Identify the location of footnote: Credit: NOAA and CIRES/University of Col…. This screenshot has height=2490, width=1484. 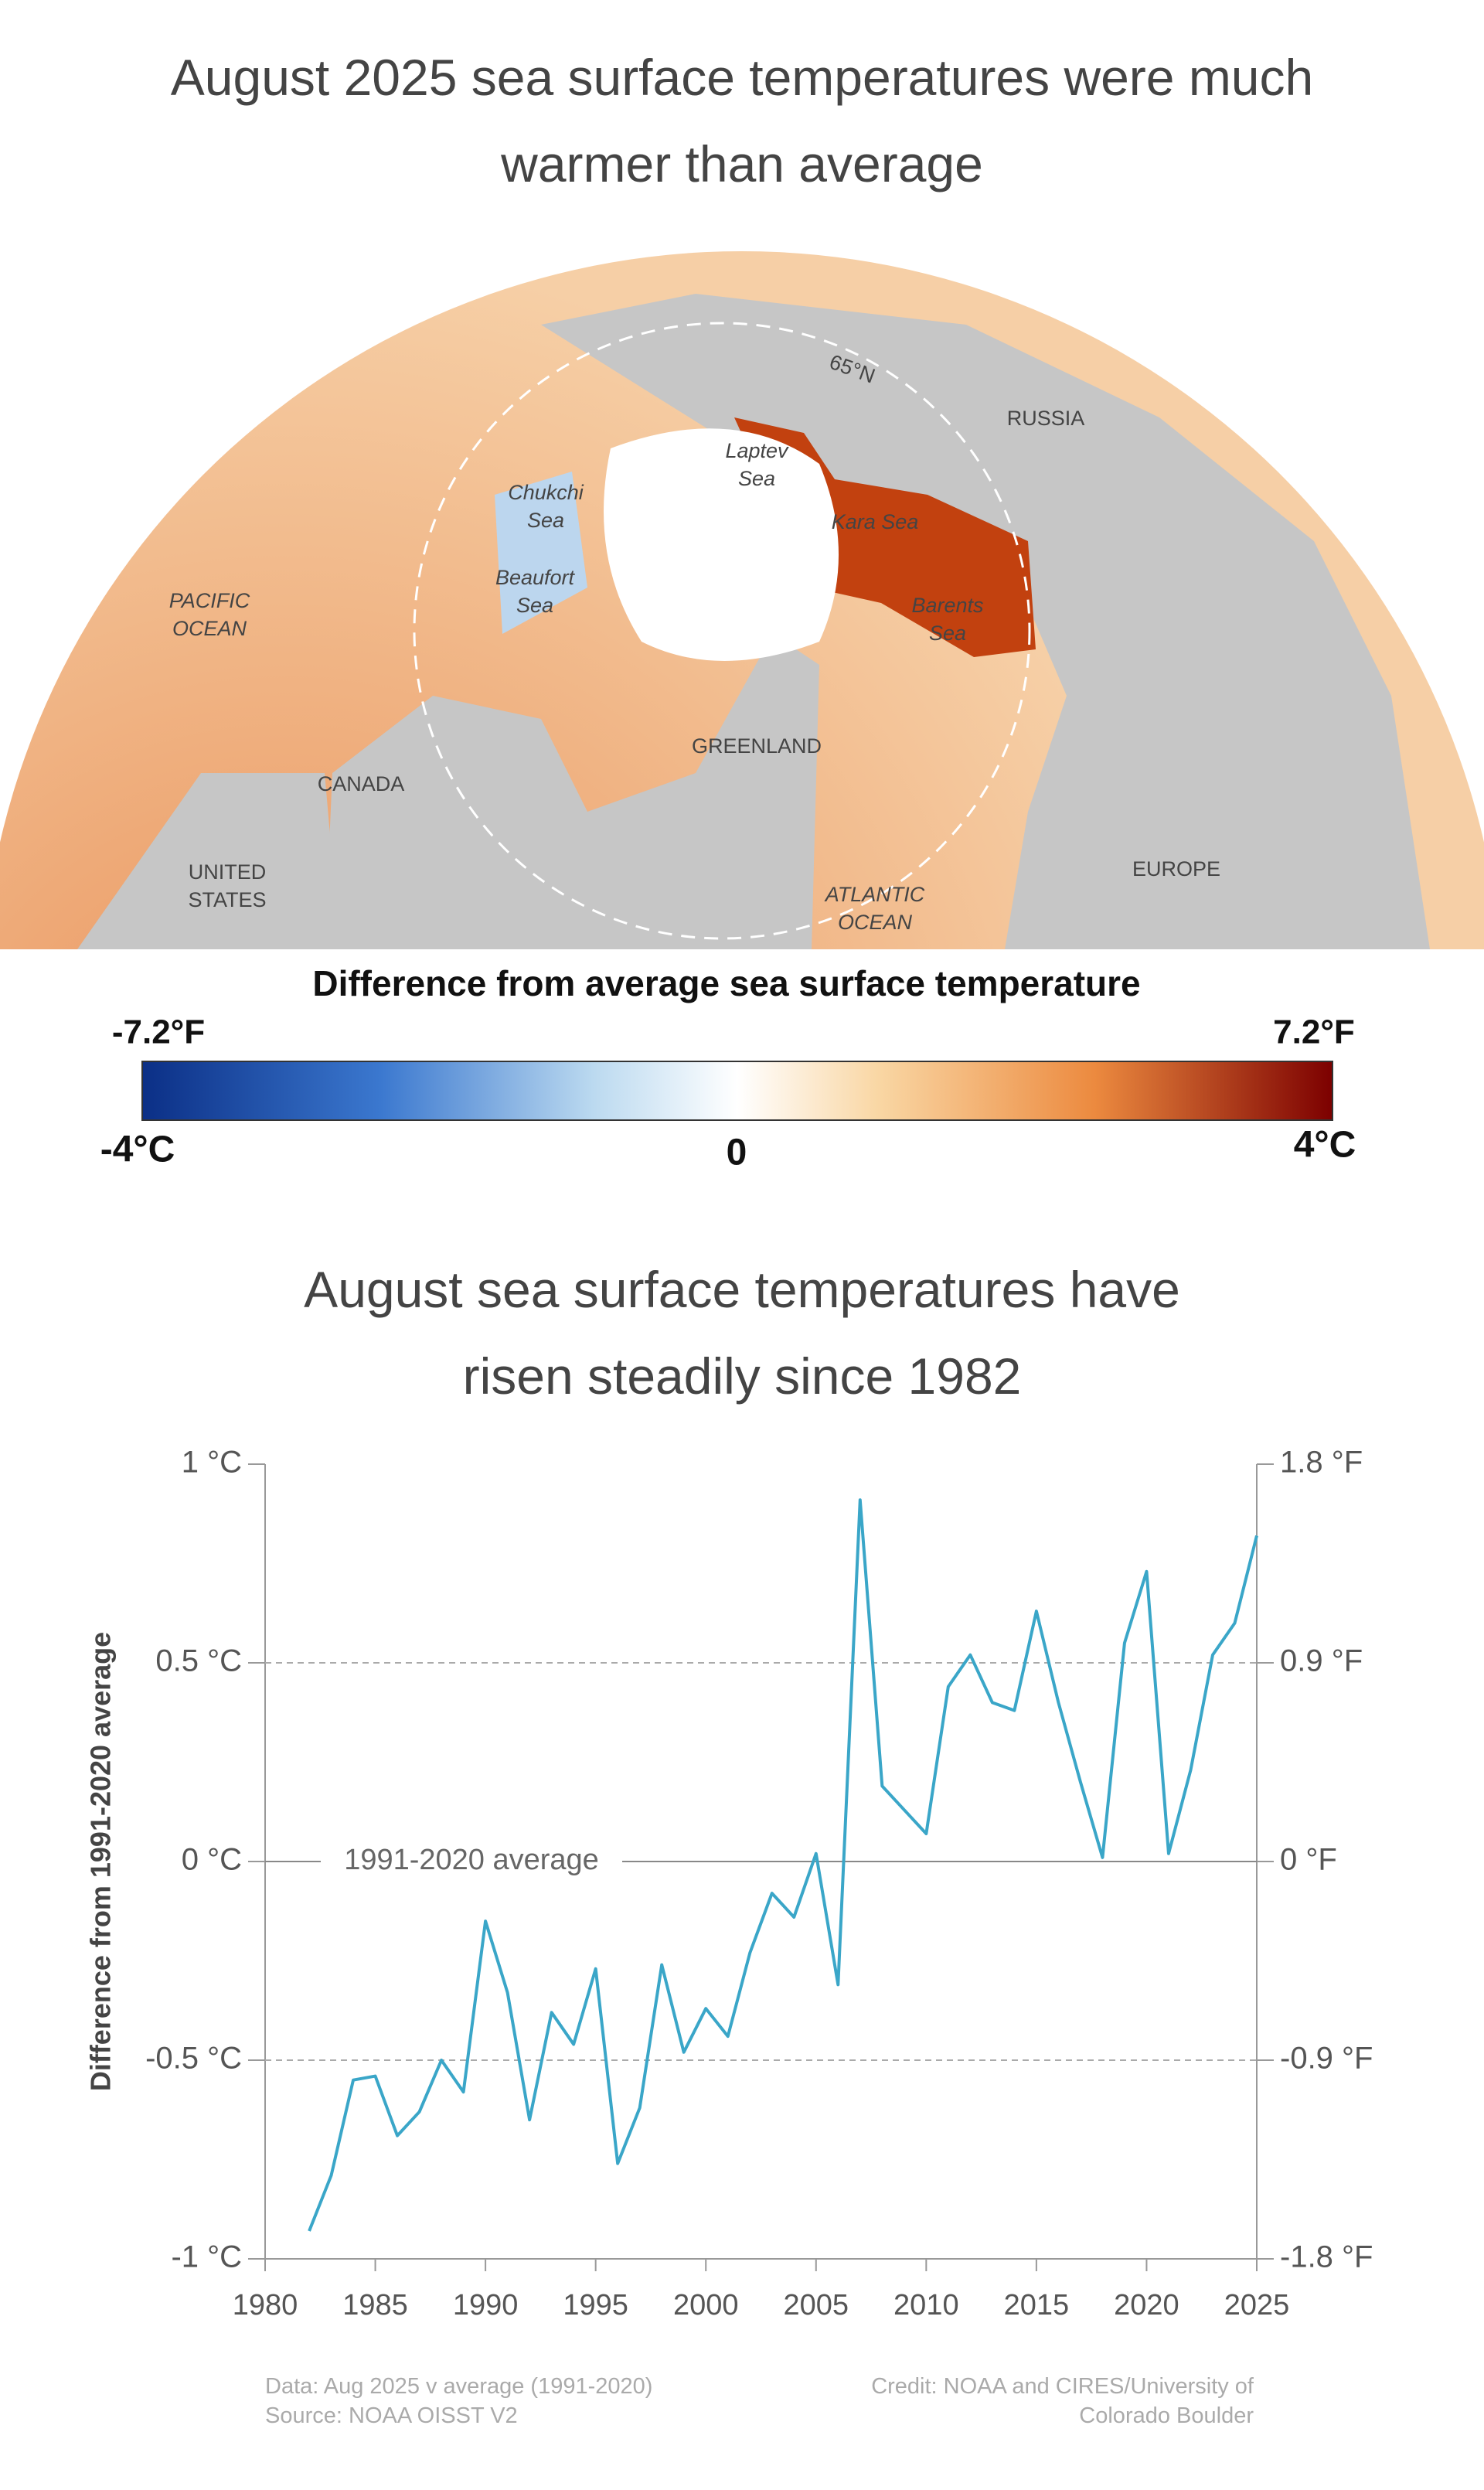
(1062, 2401).